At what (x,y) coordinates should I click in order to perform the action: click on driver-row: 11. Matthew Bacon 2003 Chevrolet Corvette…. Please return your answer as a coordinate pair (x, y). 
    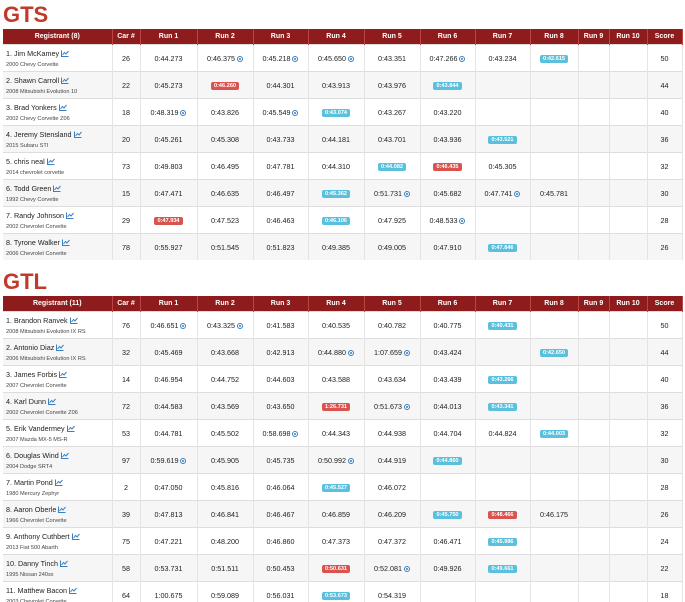
    Looking at the image, I should click on (343, 591).